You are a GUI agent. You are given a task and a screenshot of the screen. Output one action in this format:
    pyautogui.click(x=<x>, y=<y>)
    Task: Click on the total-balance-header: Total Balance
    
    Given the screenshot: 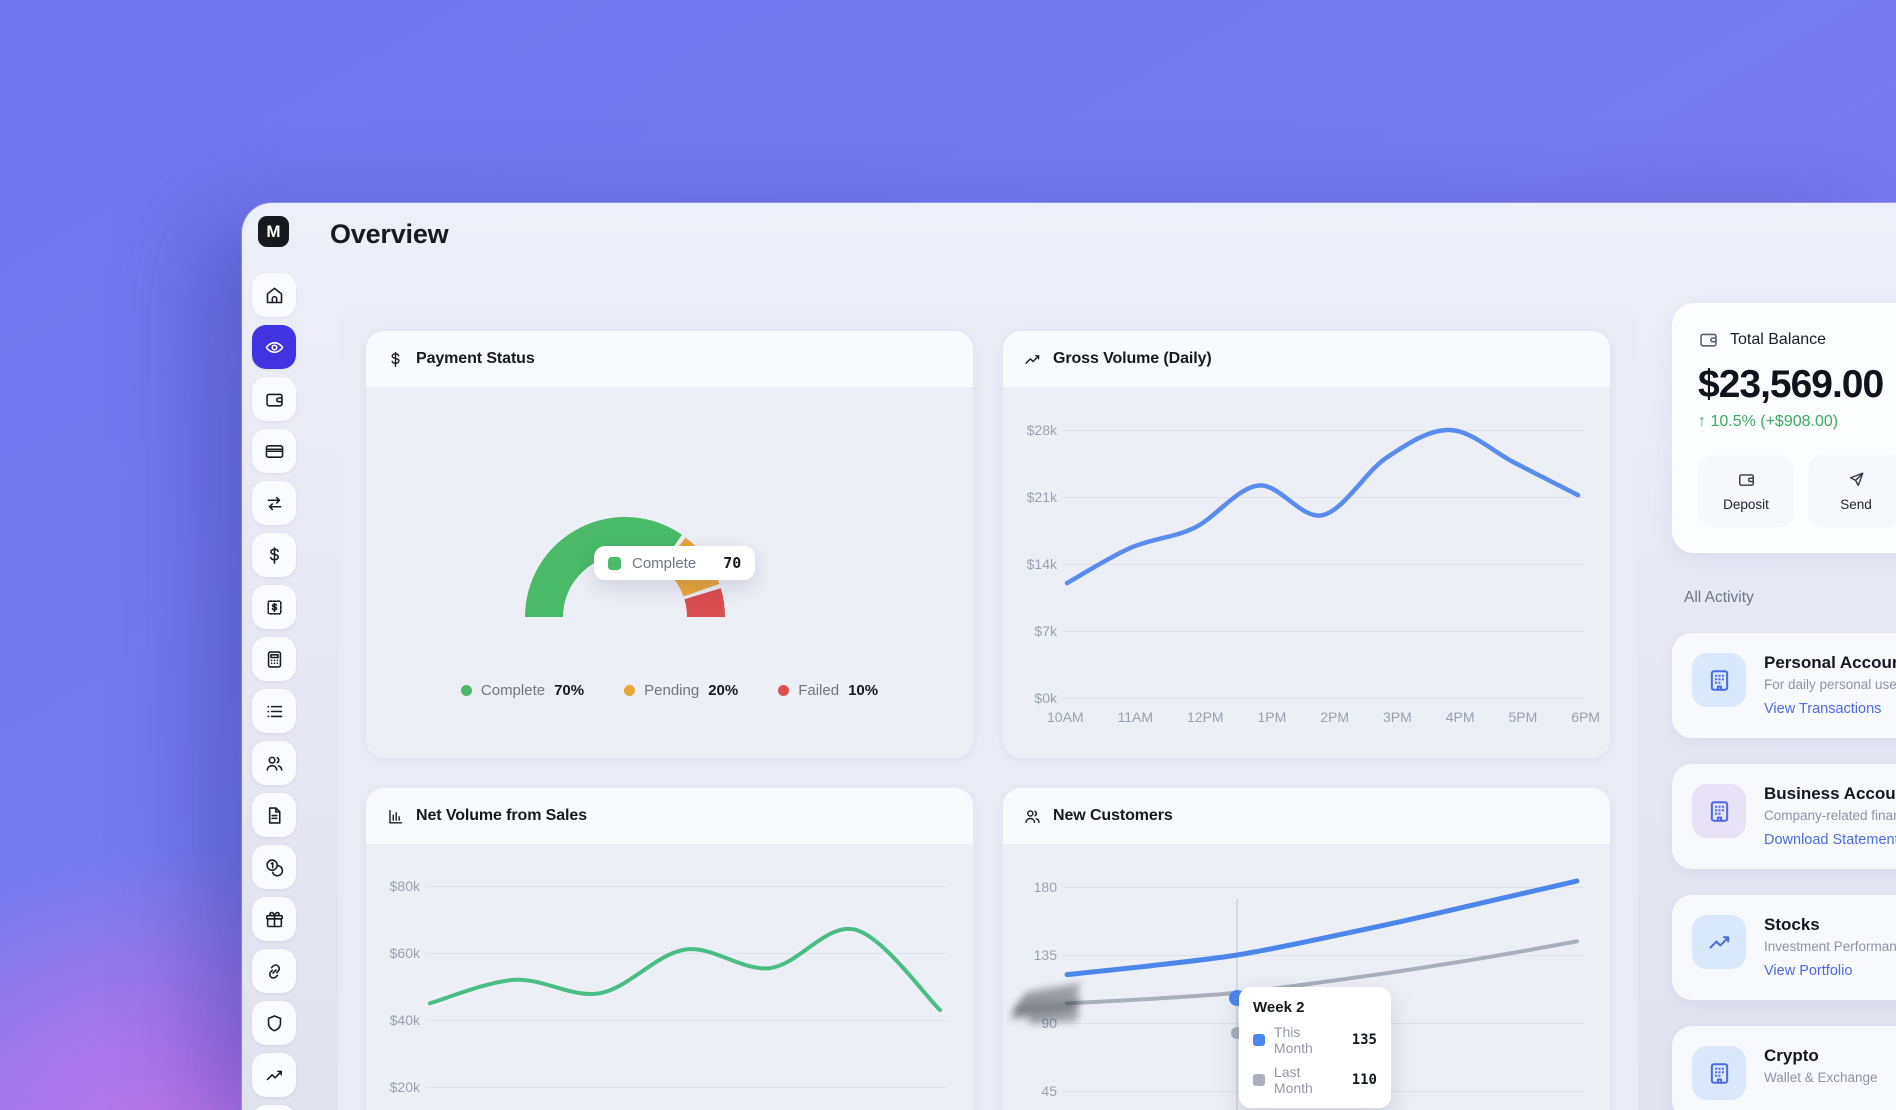 What is the action you would take?
    pyautogui.click(x=1797, y=339)
    